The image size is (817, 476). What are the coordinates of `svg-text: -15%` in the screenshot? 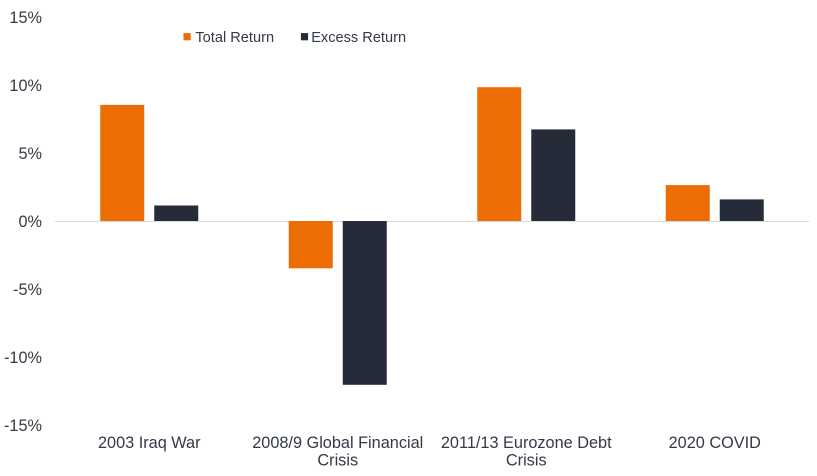 It's located at (23, 426).